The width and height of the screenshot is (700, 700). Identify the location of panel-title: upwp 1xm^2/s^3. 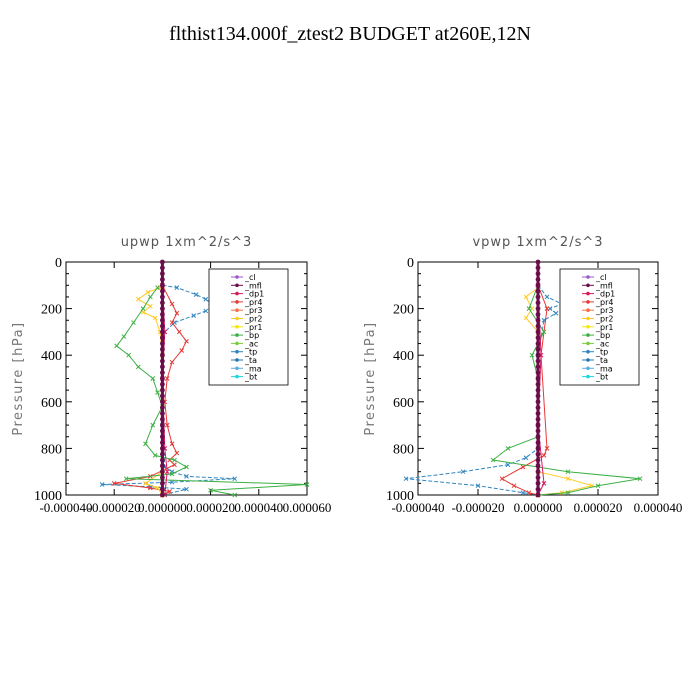
(187, 242).